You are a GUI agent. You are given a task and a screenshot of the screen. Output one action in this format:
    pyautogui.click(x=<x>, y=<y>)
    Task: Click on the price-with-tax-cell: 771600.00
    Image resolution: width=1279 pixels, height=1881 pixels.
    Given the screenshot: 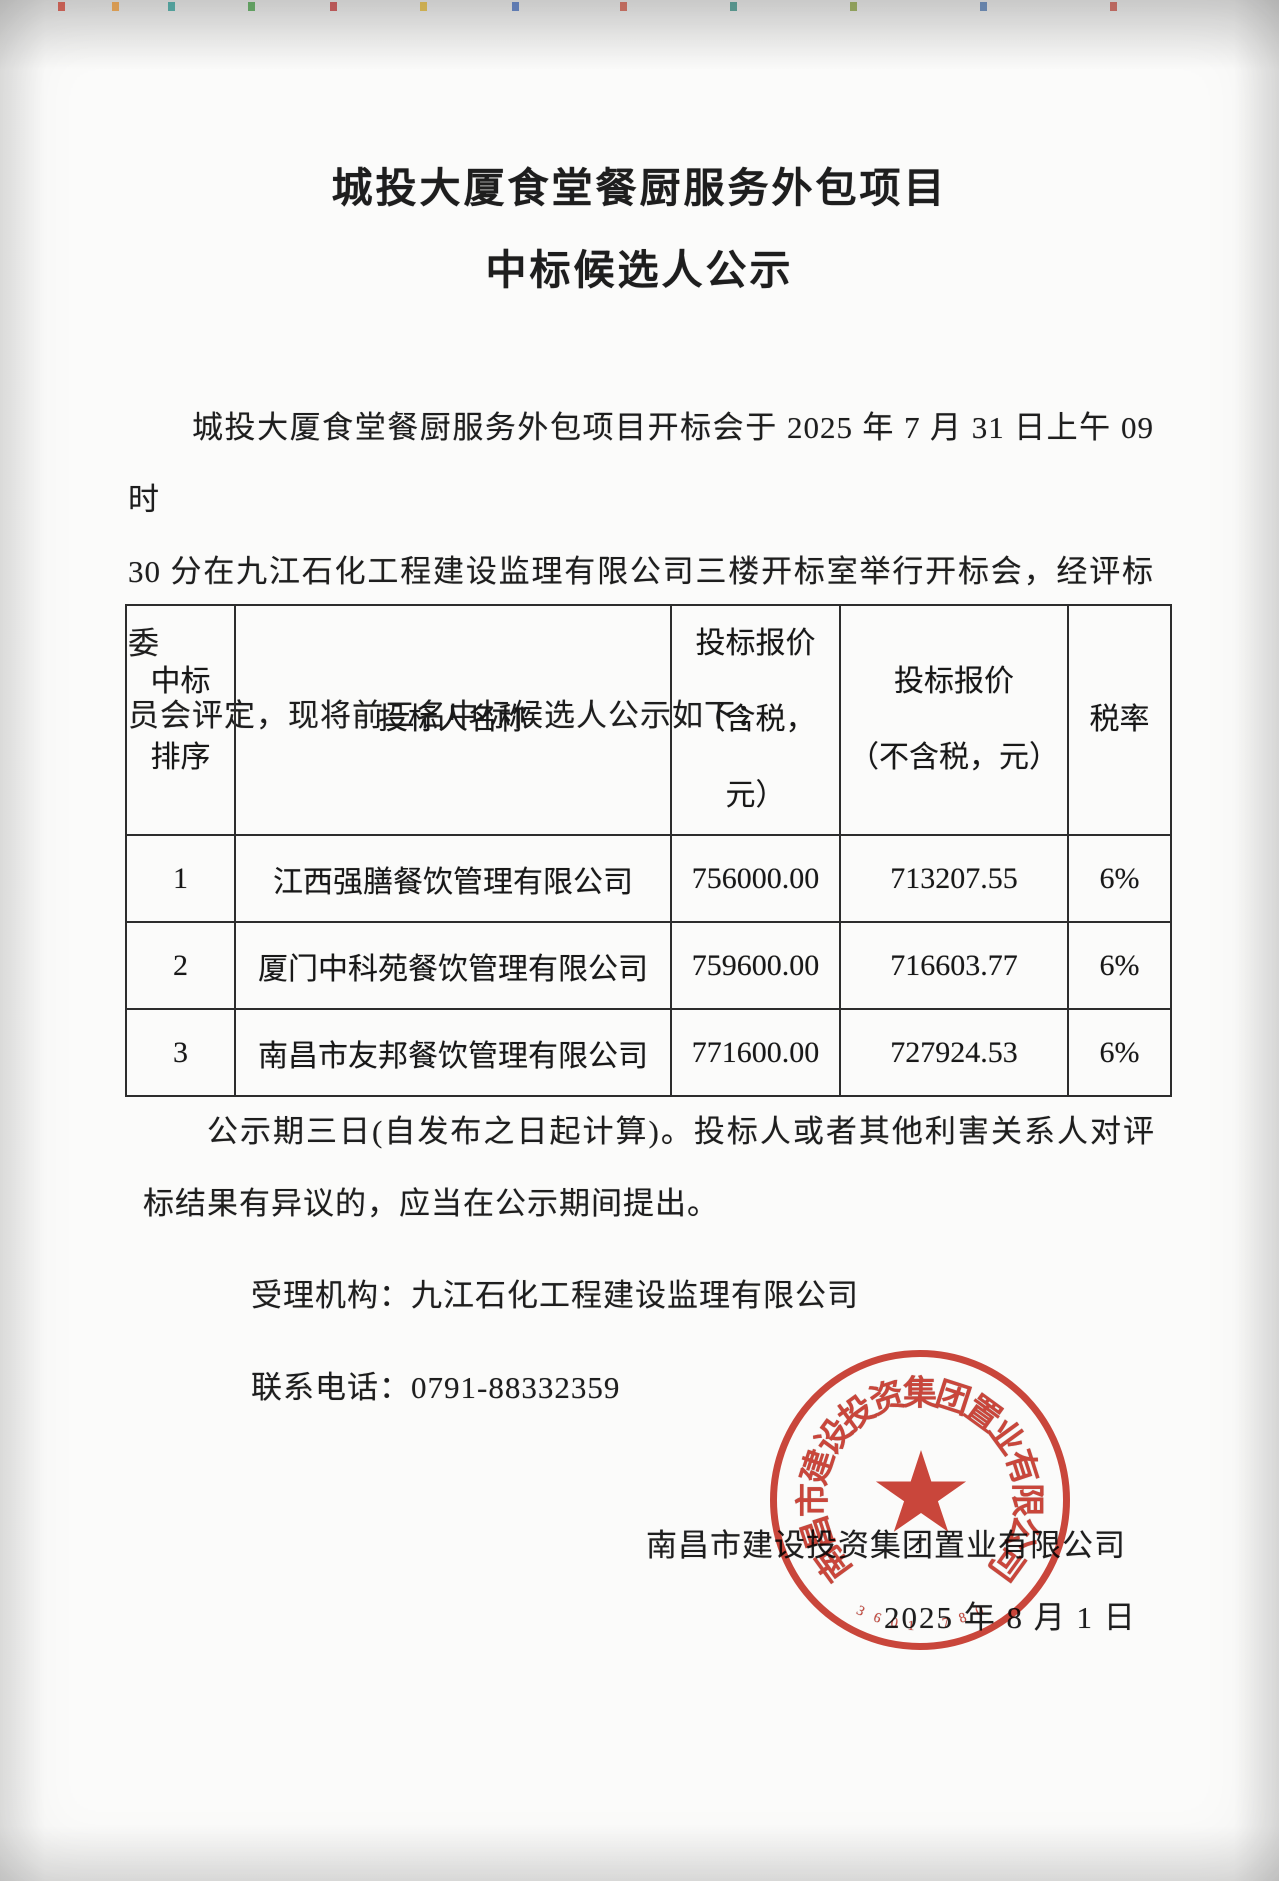 What is the action you would take?
    pyautogui.click(x=755, y=1052)
    